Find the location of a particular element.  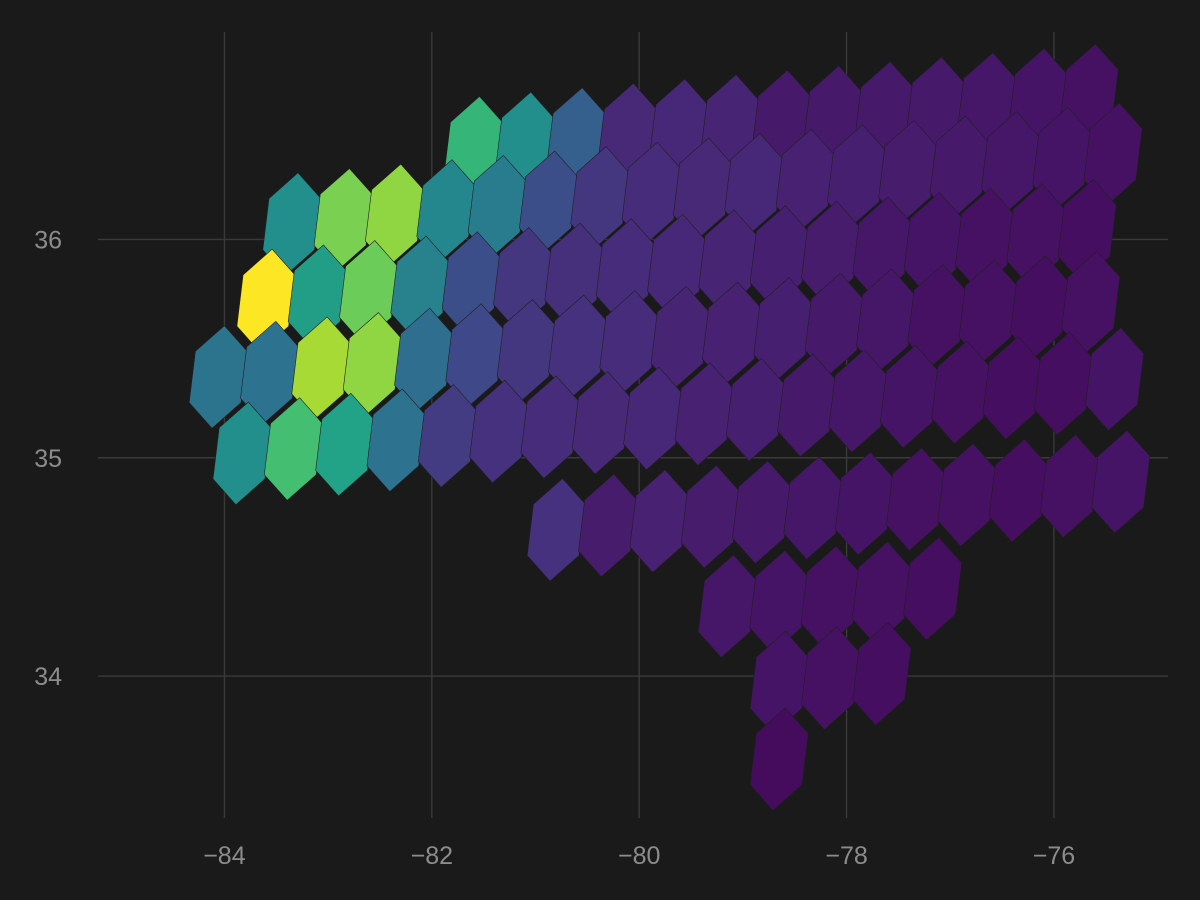

x-tick-label: −78 is located at coordinates (846, 856).